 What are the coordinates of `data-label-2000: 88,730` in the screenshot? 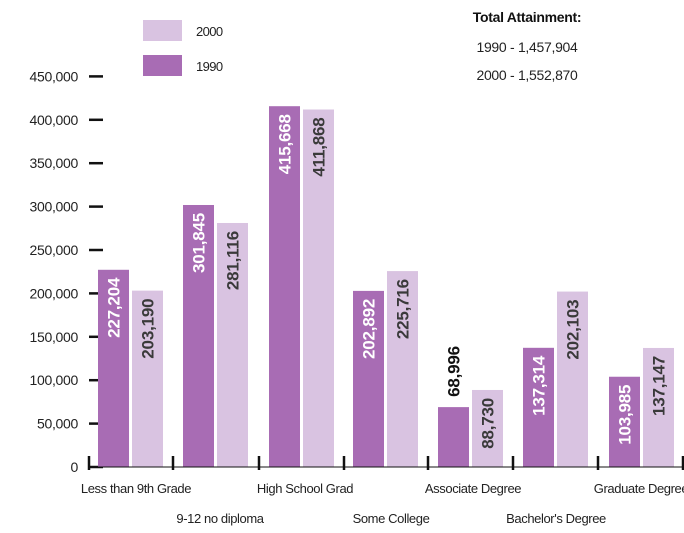 It's located at (488, 423).